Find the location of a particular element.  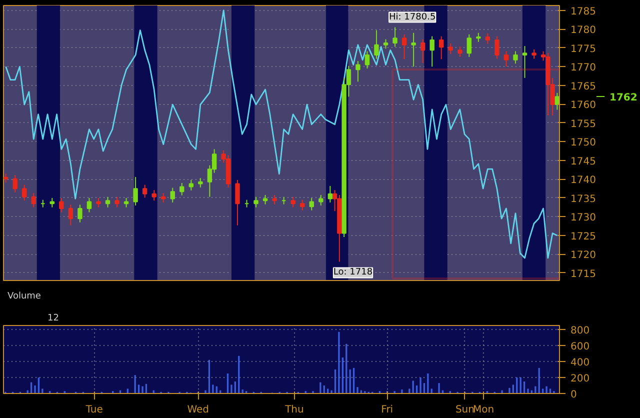

y-tick-label: 200 is located at coordinates (580, 379).